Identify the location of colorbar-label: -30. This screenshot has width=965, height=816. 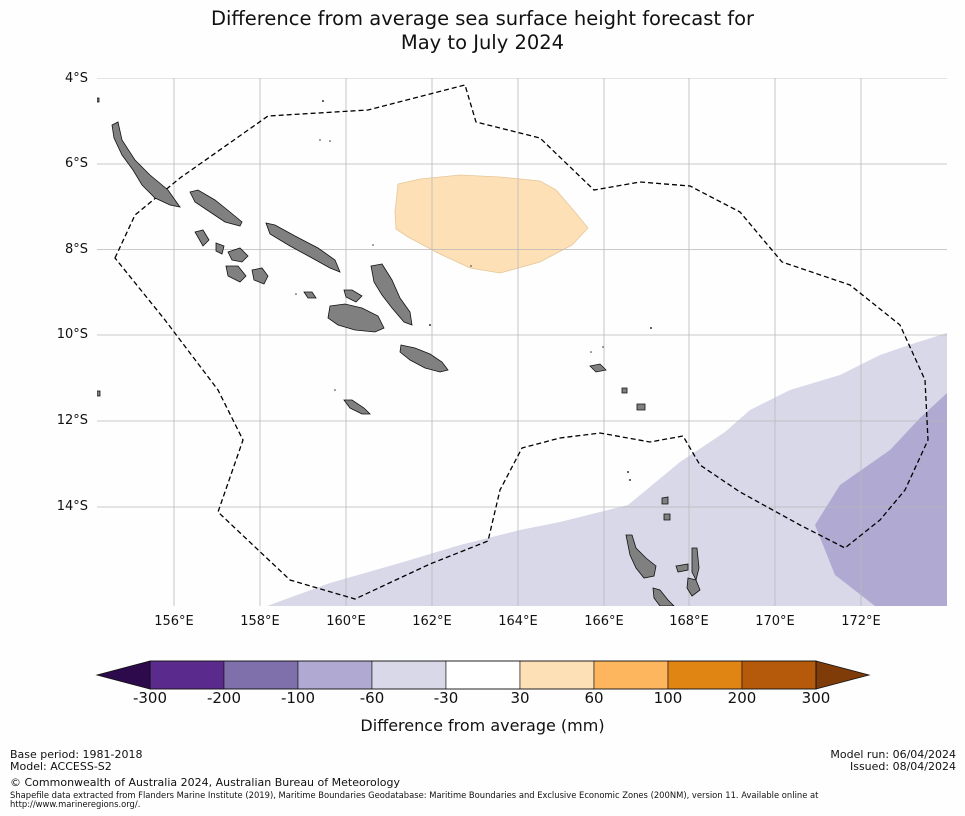
(446, 698).